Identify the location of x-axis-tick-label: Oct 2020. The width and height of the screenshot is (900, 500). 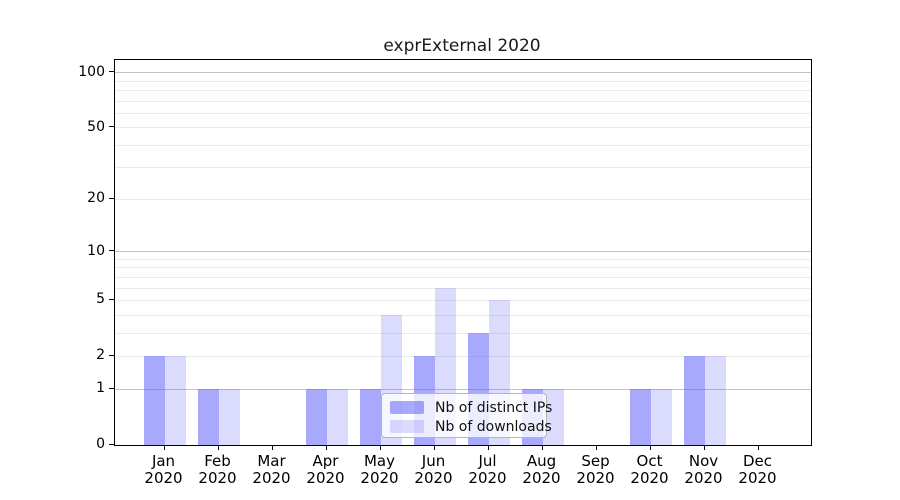
(650, 470).